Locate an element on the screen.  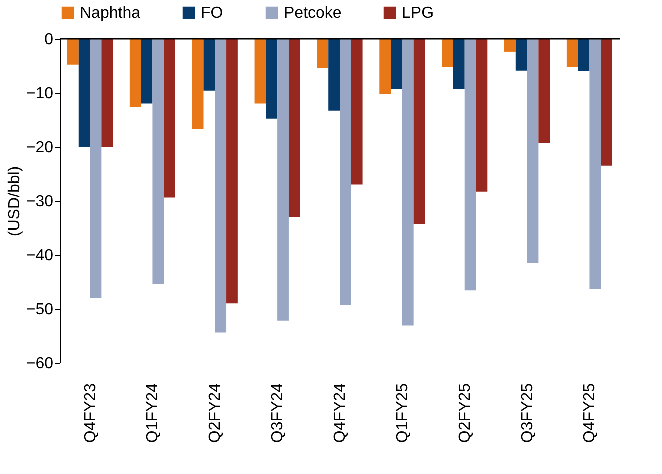
x-tick-label: Q4FY25 is located at coordinates (590, 413).